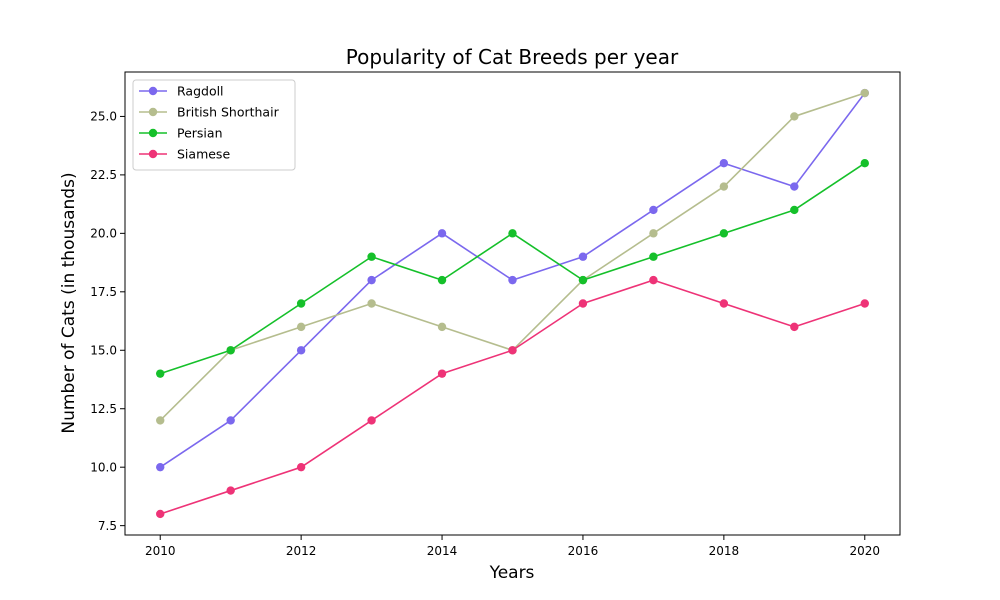 Image resolution: width=1000 pixels, height=600 pixels. What do you see at coordinates (442, 233) in the screenshot?
I see `data-point-ragdoll-2014` at bounding box center [442, 233].